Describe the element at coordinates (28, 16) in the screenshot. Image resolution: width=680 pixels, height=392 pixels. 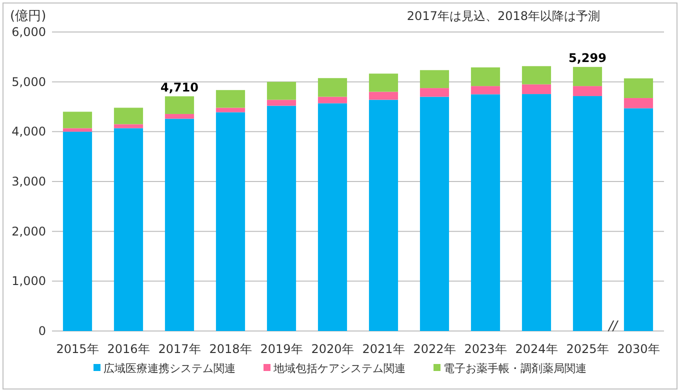
I see `y-axis-title: (億円)` at that location.